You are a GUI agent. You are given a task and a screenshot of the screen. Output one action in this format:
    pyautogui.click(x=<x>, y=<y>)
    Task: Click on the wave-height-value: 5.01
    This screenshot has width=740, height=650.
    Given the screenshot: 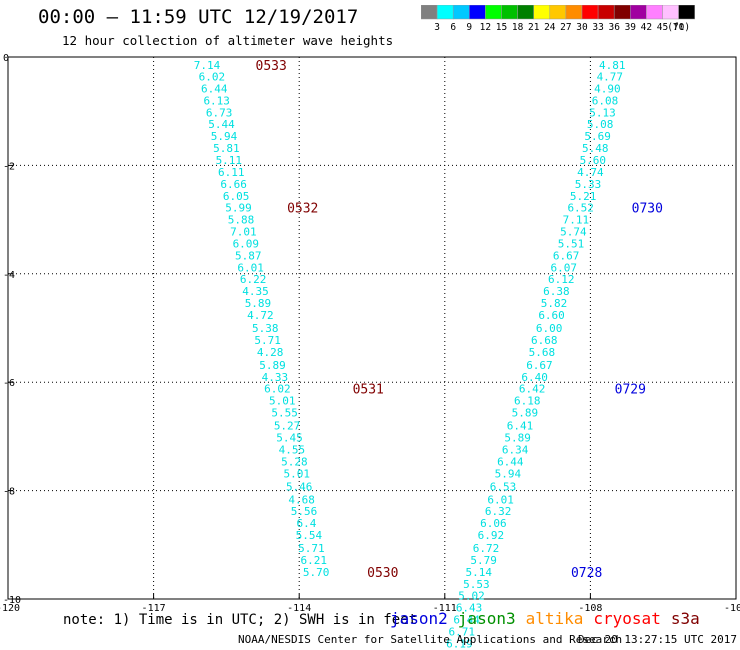 What is the action you would take?
    pyautogui.click(x=282, y=401)
    